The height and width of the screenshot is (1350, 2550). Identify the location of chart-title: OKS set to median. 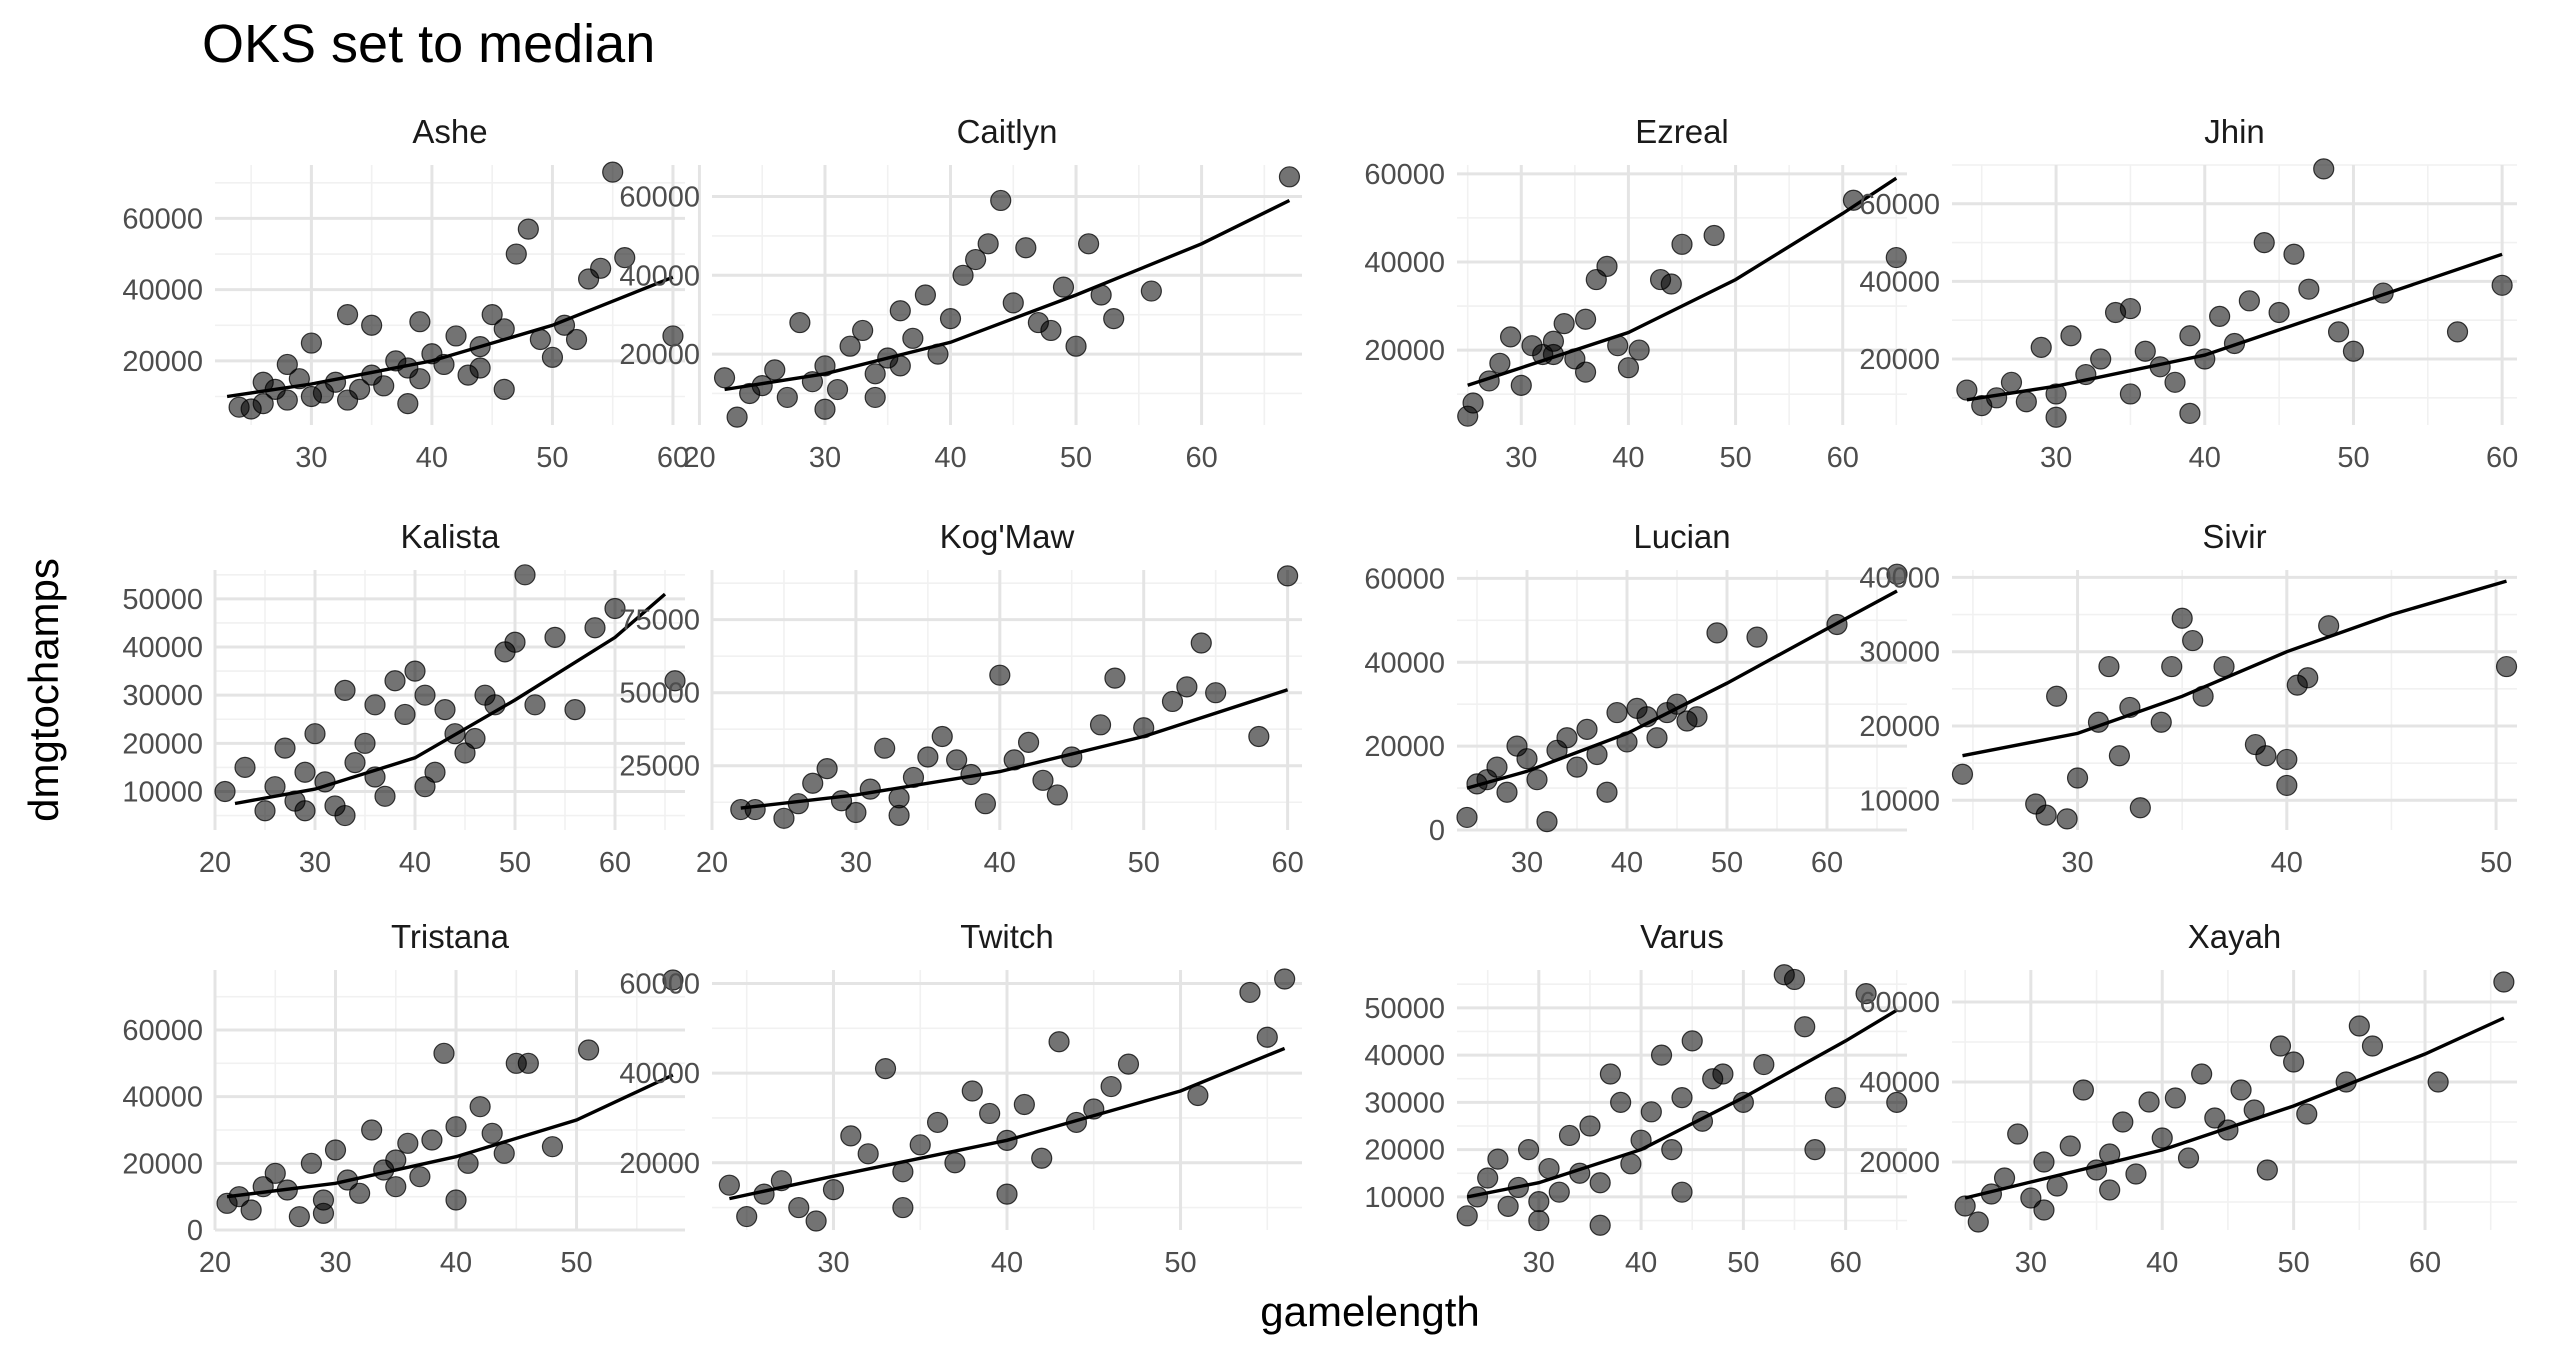
(428, 44).